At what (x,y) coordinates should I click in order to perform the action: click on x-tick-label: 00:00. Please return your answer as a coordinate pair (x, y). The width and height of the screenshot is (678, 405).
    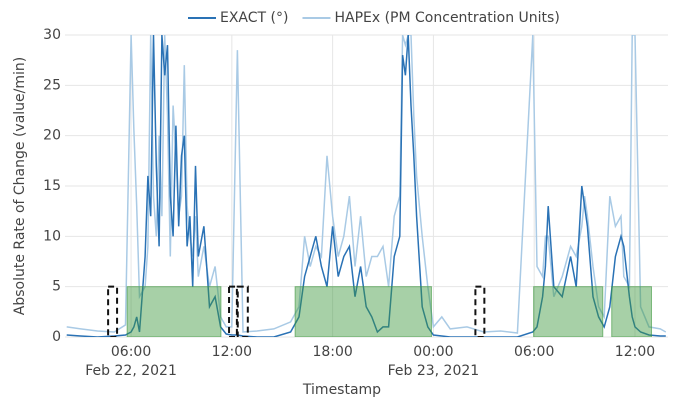
    Looking at the image, I should click on (433, 352).